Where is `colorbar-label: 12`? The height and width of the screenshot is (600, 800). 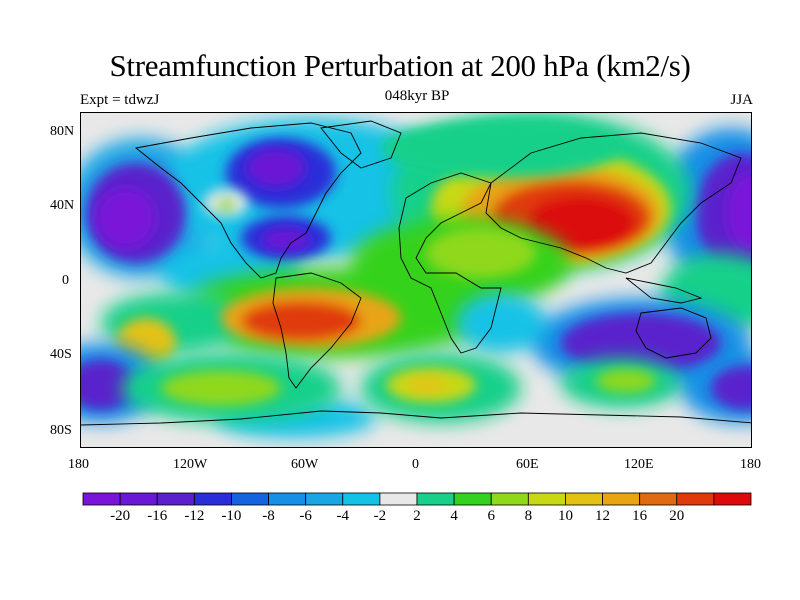 colorbar-label: 12 is located at coordinates (603, 516).